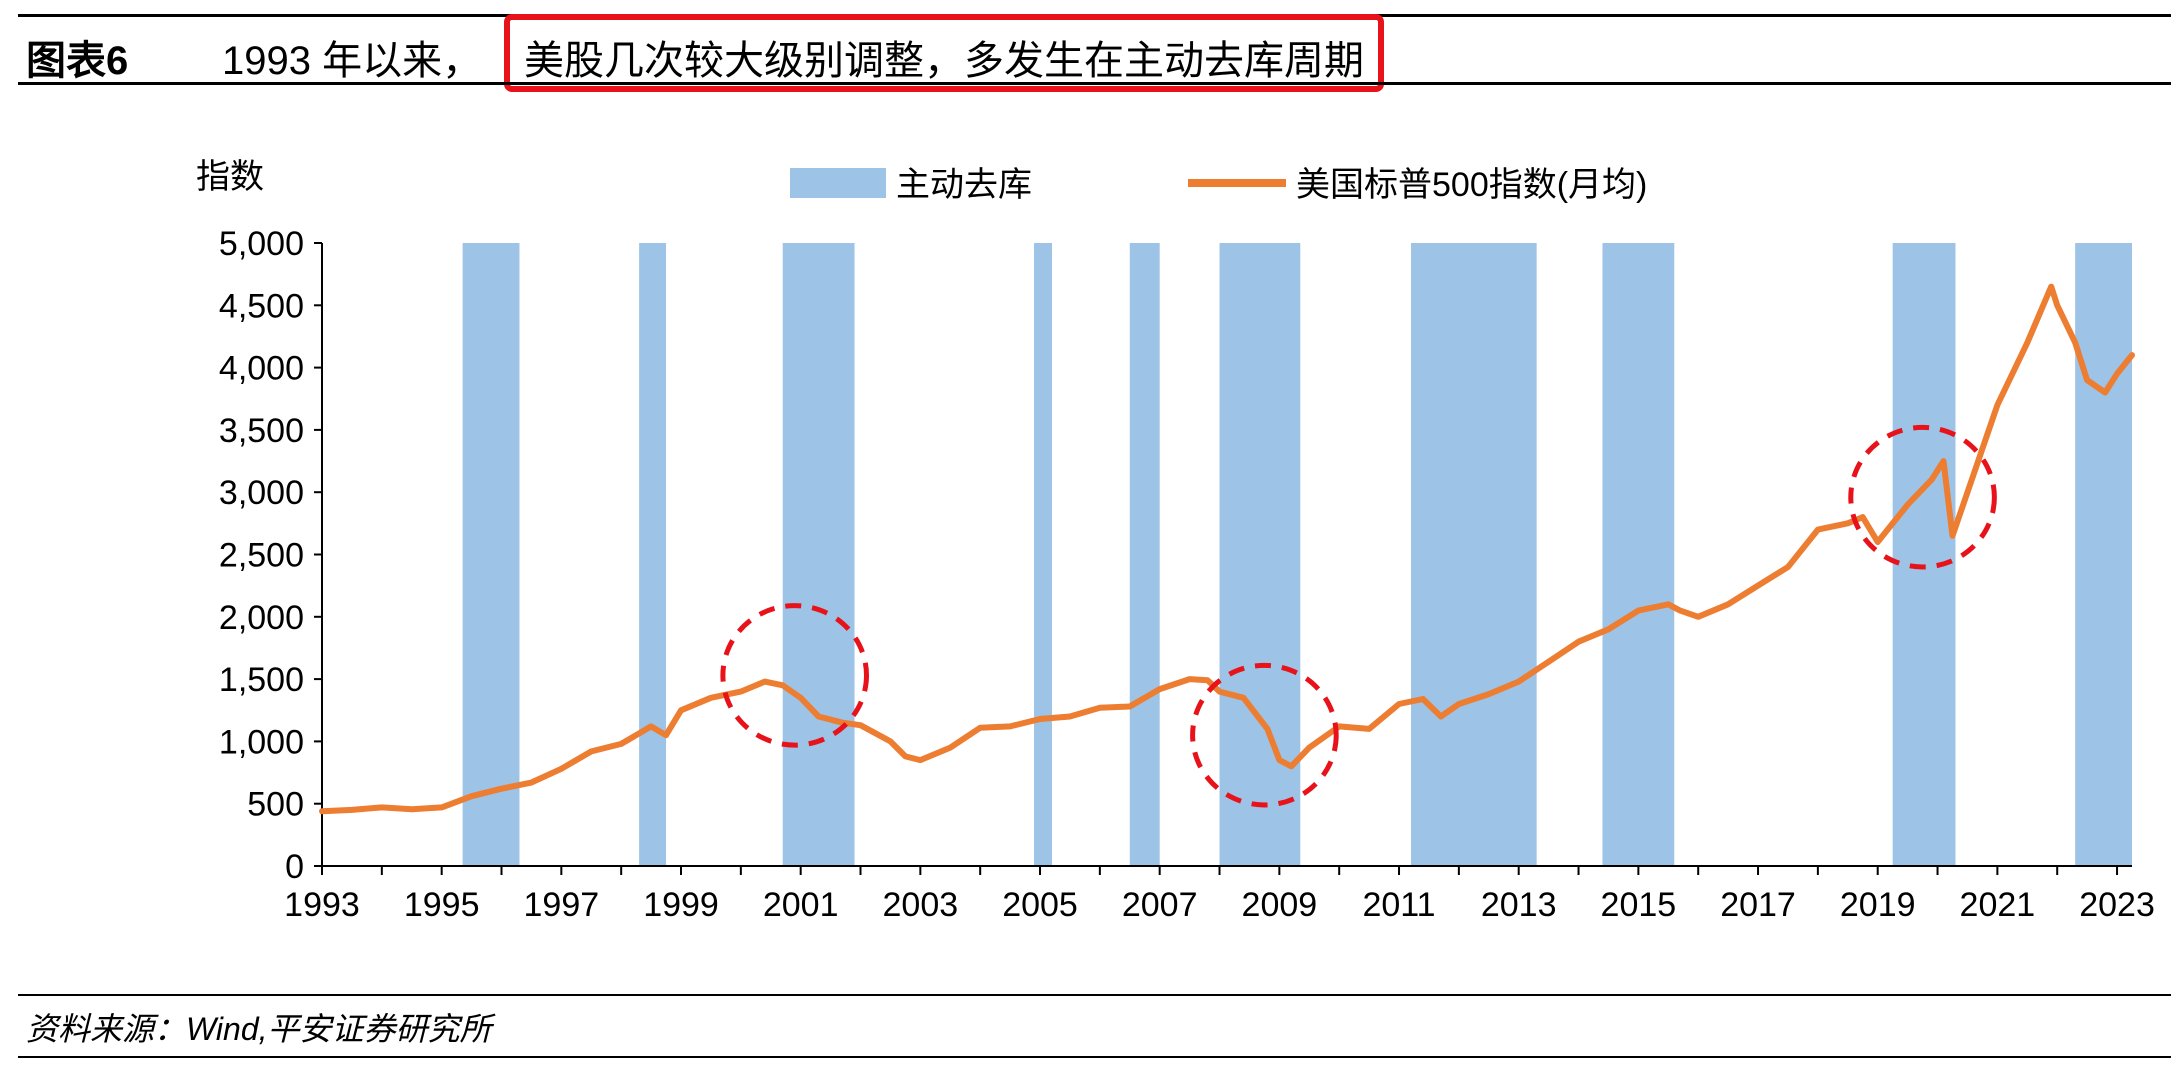 The height and width of the screenshot is (1069, 2171). I want to click on y-tick-label-1: 500, so click(275, 805).